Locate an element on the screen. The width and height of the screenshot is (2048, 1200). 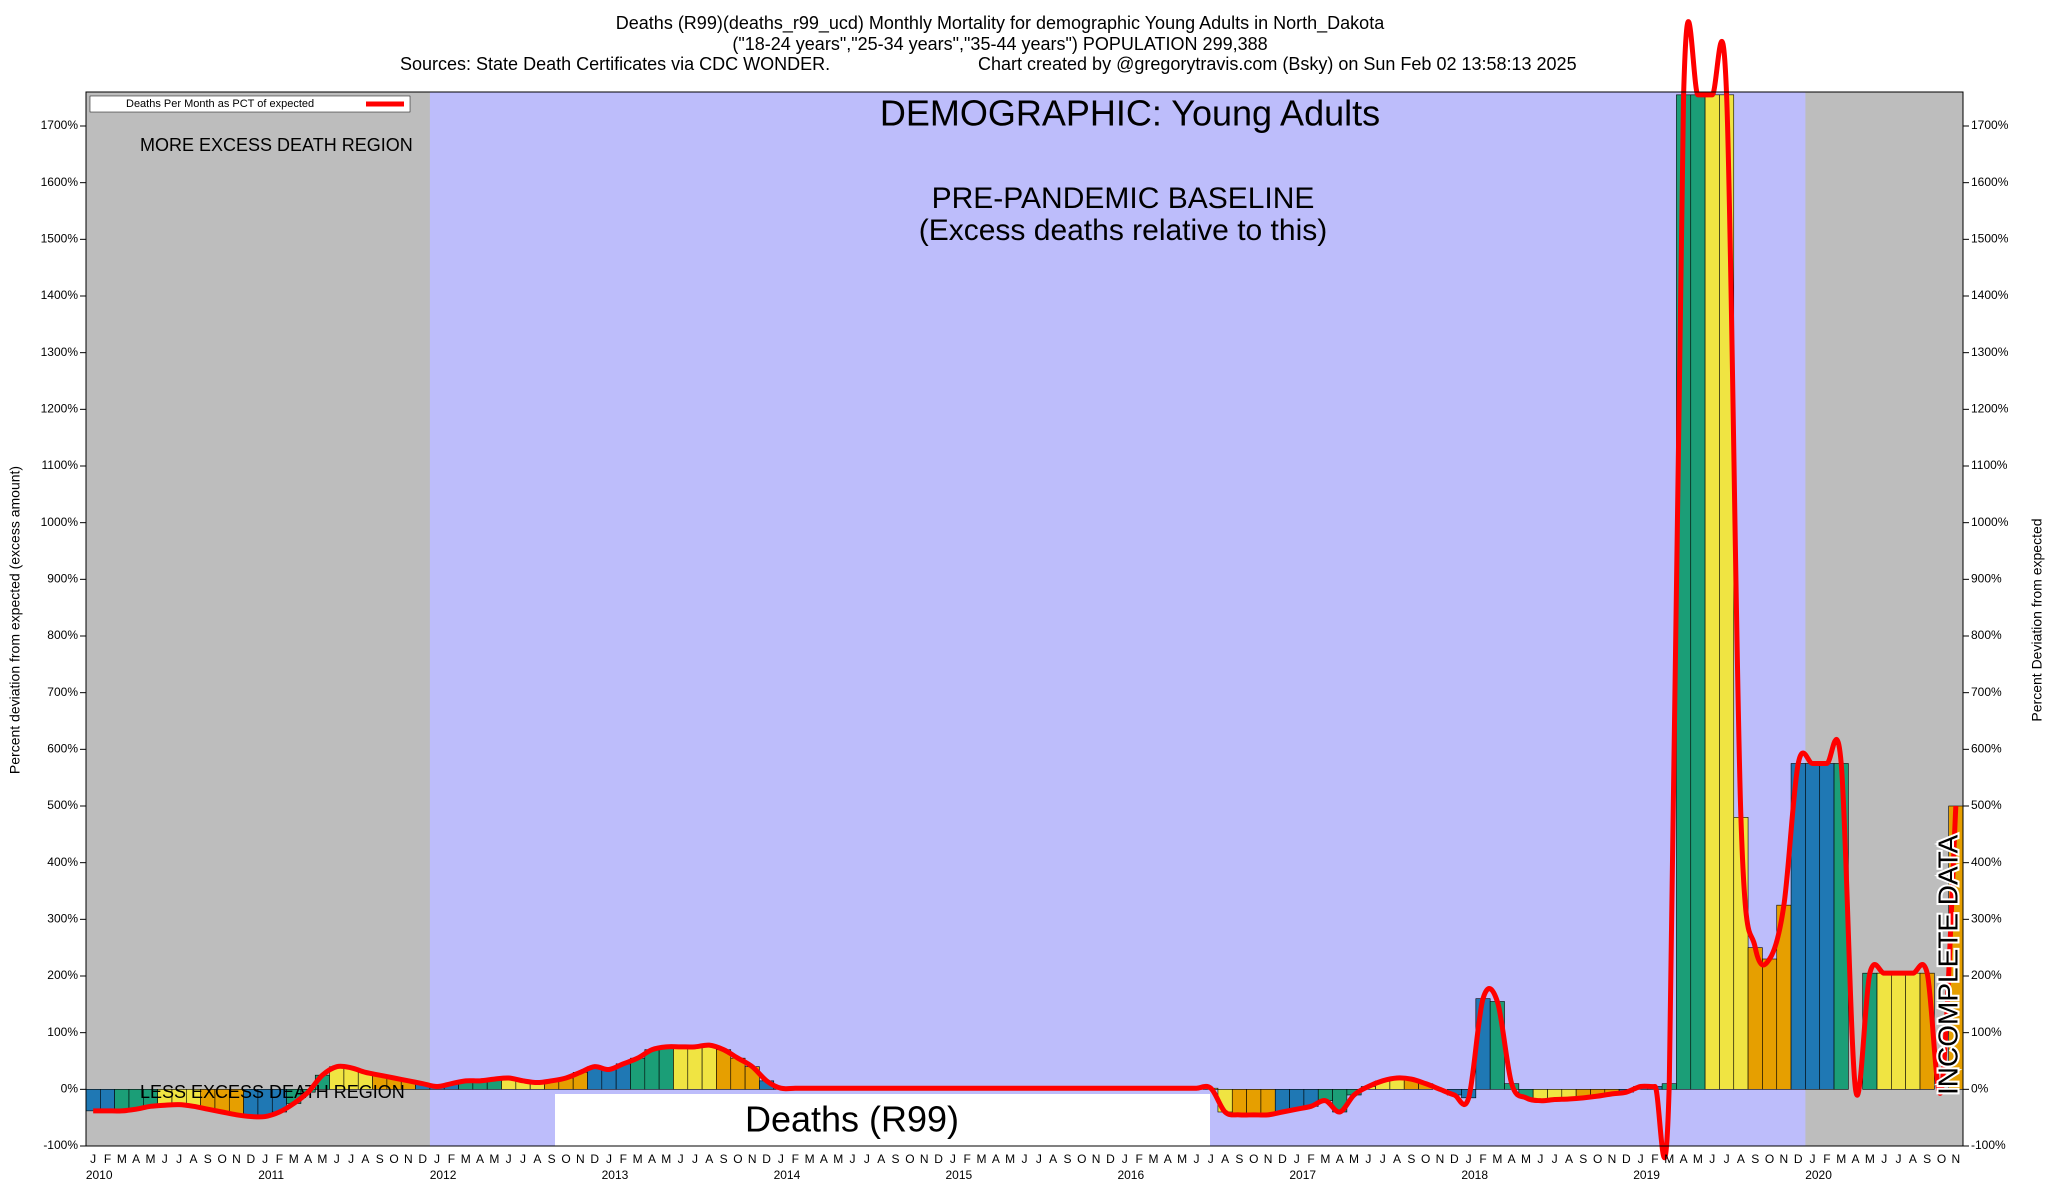
y2-tick-label: 1100% is located at coordinates (1989, 465).